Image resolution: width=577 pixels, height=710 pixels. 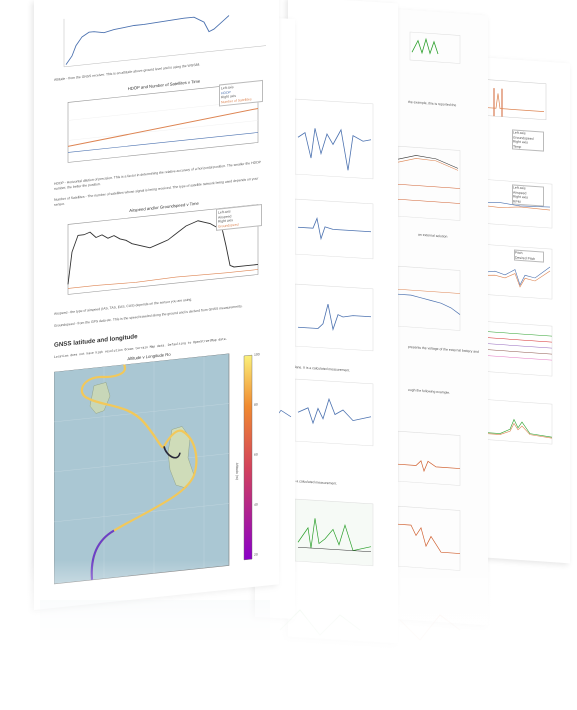 What do you see at coordinates (322, 368) in the screenshot?
I see `page3-note: plane. It is a calculated measurement.` at bounding box center [322, 368].